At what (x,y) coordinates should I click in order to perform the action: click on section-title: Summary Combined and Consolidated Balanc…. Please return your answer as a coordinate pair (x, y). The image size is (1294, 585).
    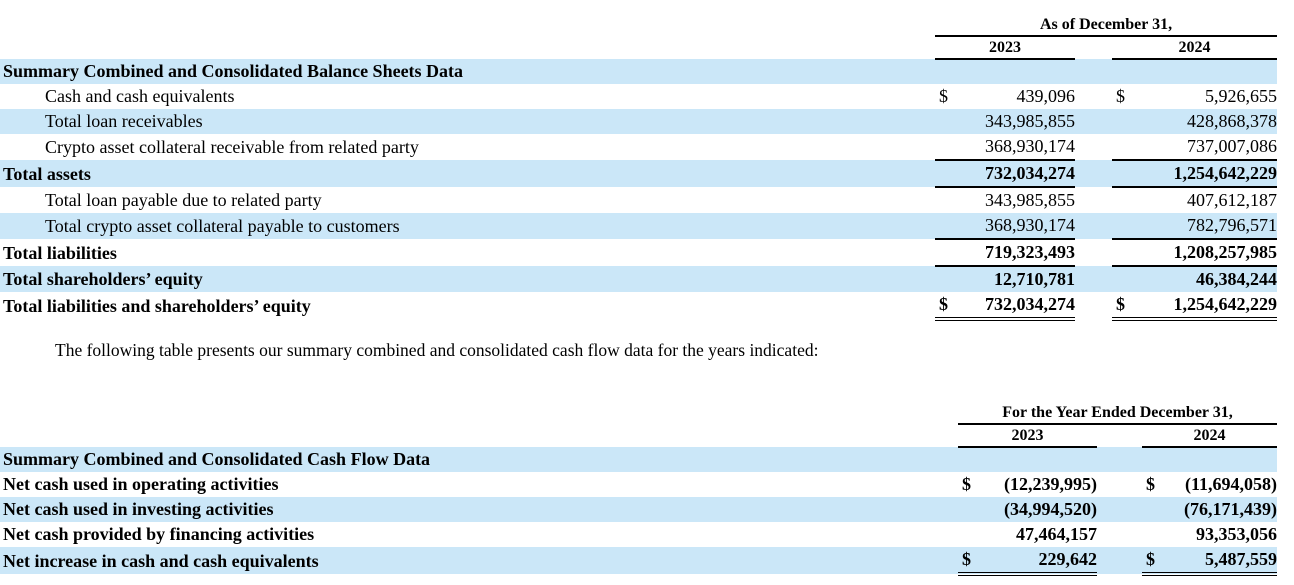
    Looking at the image, I should click on (467, 71).